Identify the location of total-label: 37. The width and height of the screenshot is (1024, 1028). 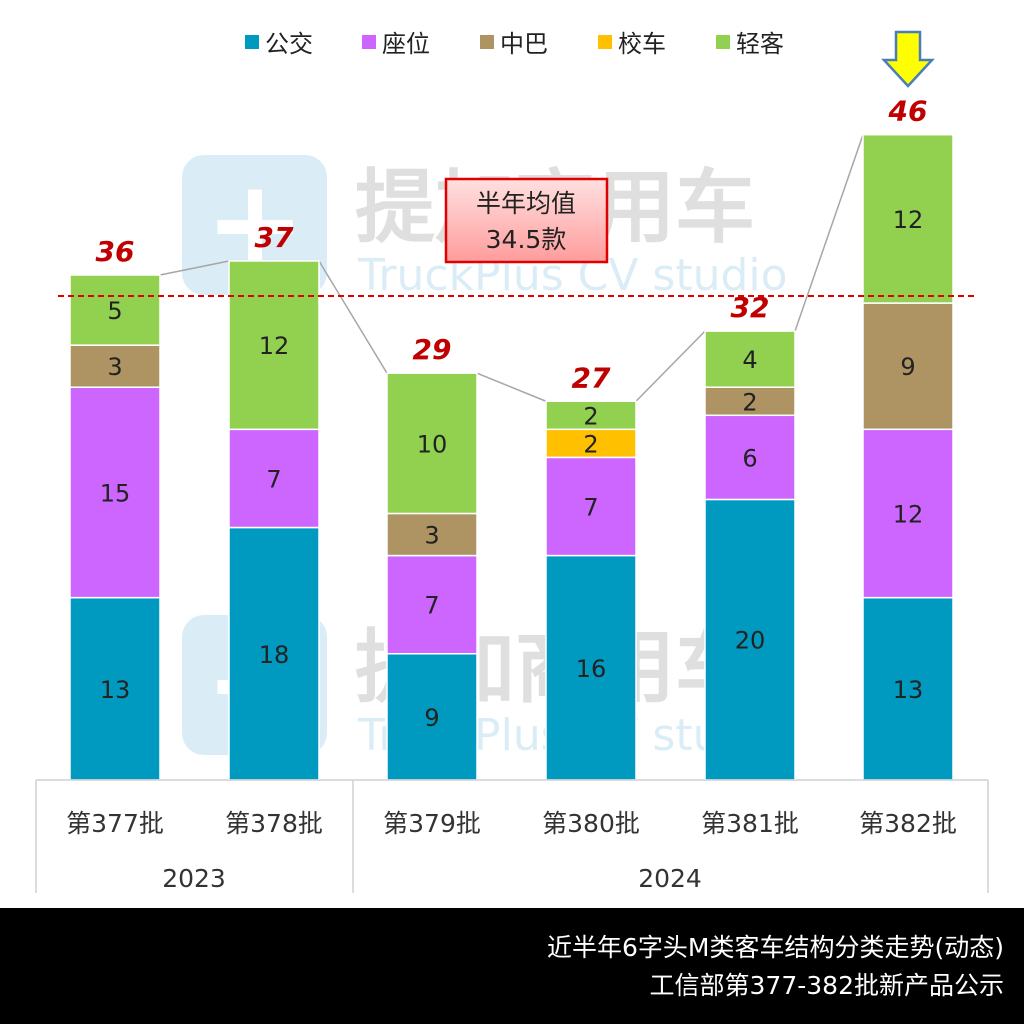
(274, 237).